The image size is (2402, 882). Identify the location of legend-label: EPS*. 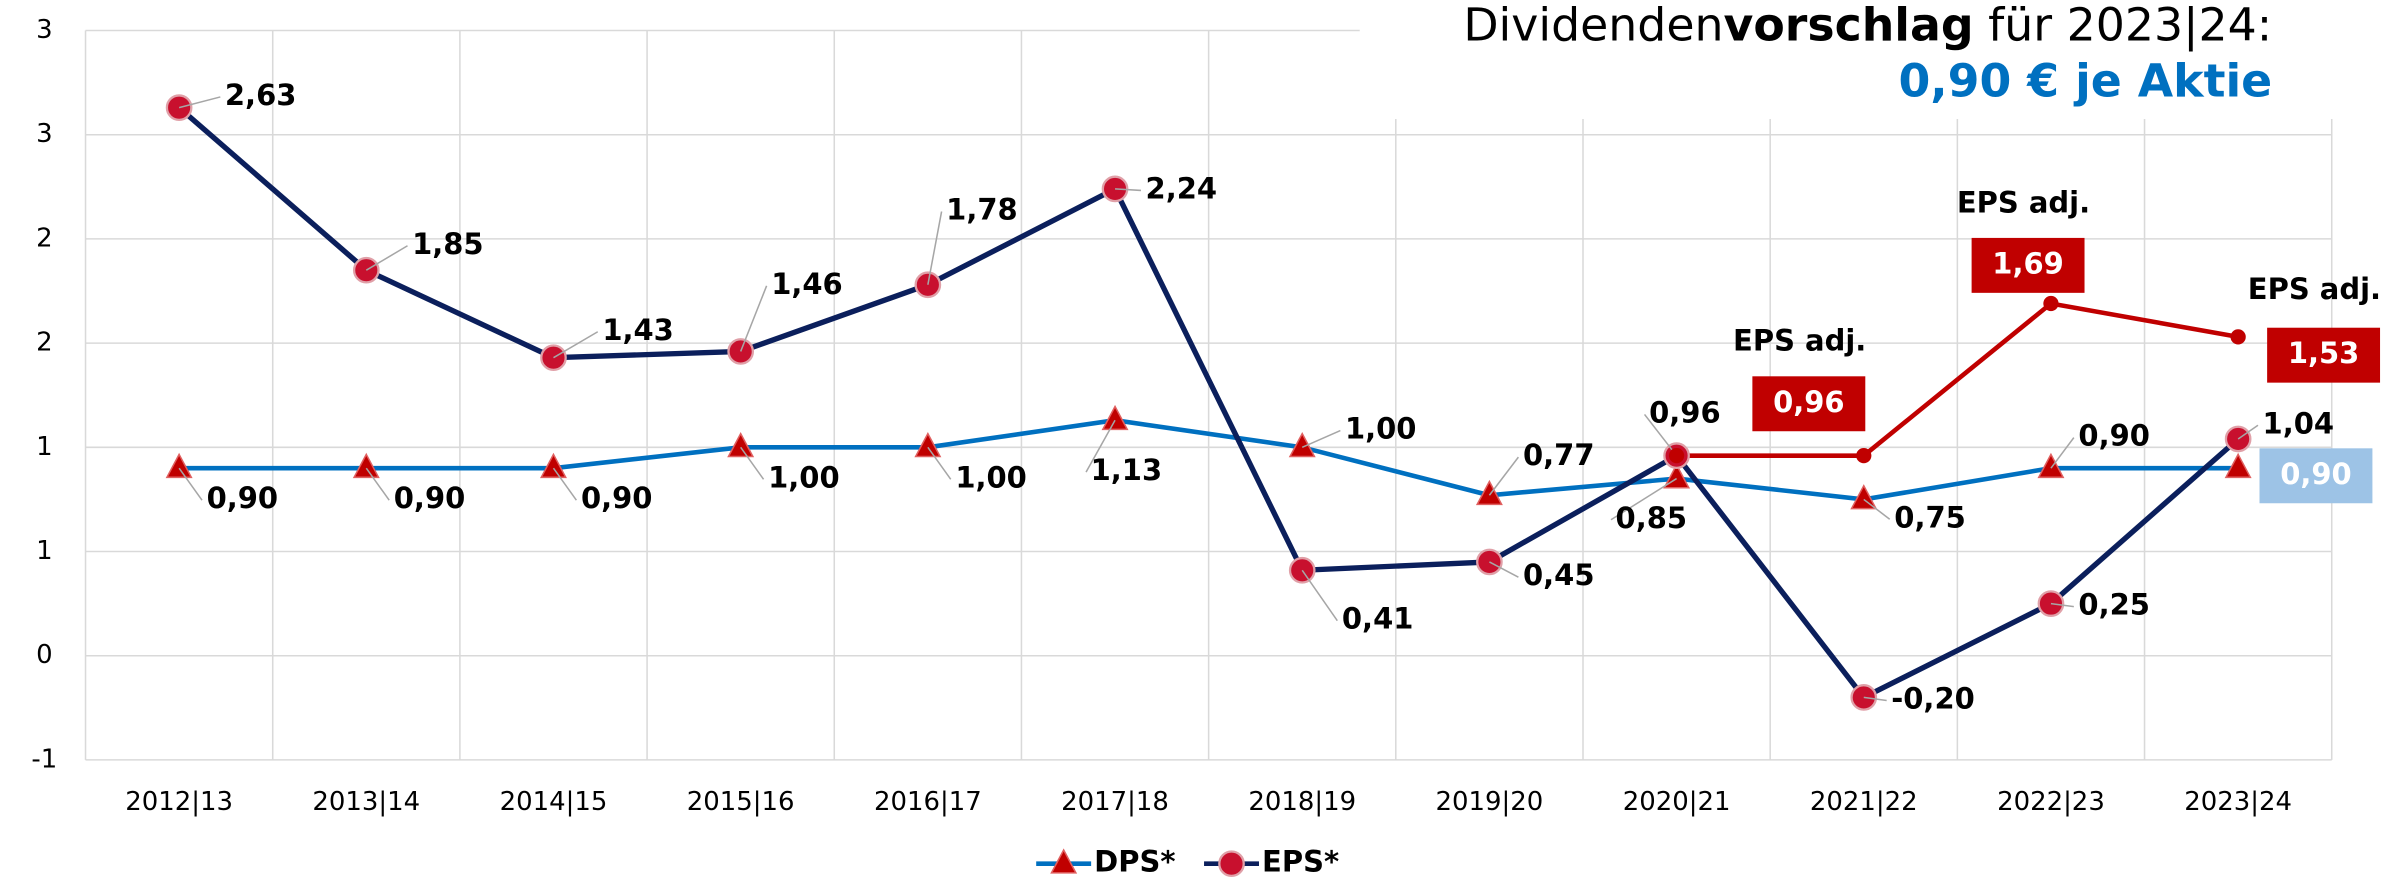
(1300, 862).